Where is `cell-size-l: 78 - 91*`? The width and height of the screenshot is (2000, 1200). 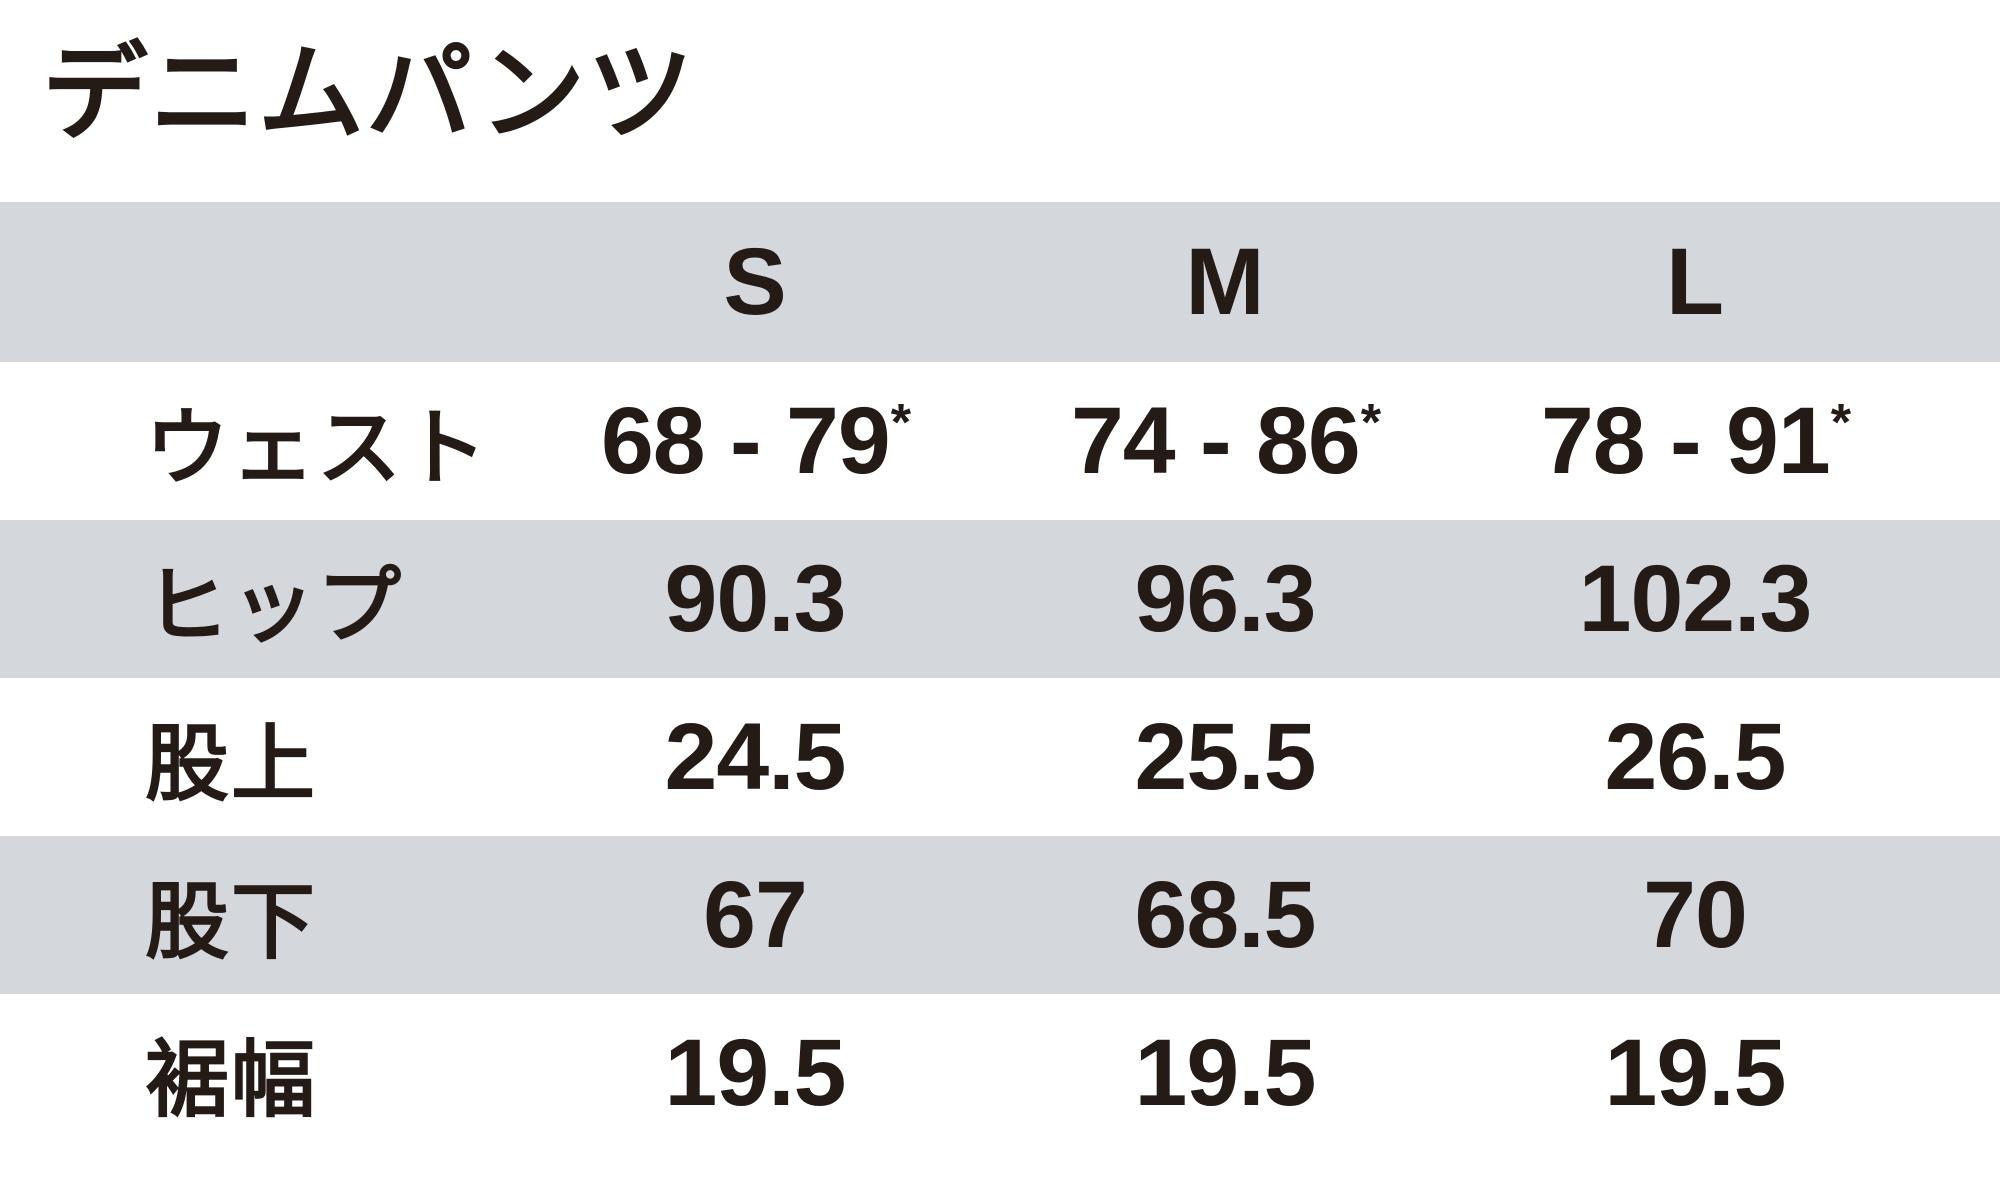
cell-size-l: 78 - 91* is located at coordinates (1695, 441).